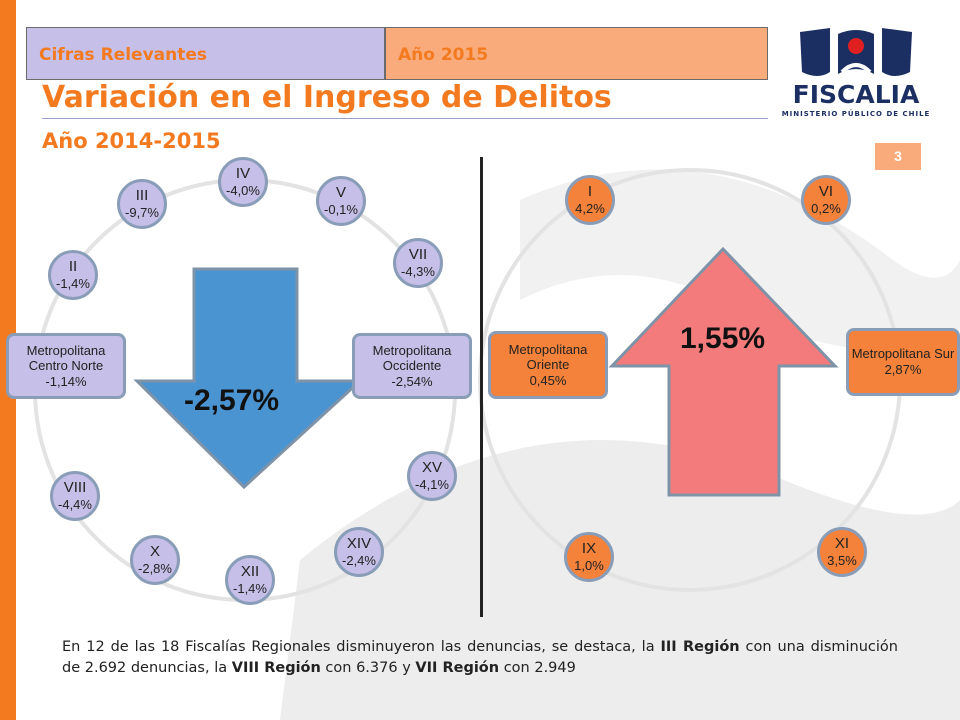  I want to click on title-divider, so click(405, 118).